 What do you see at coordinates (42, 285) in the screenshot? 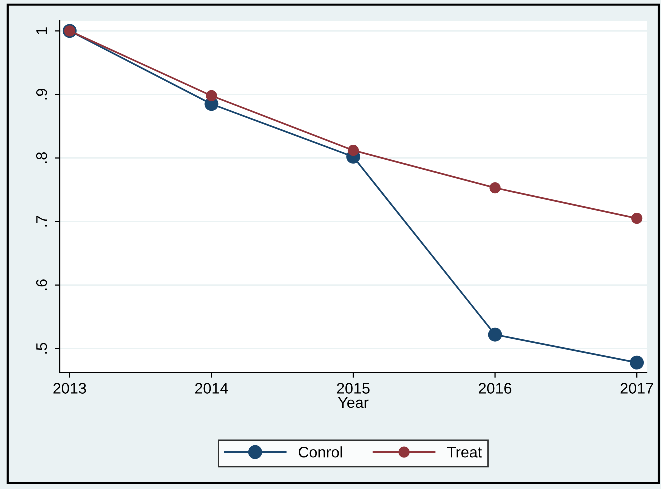
I see `y-tick-label: .6` at bounding box center [42, 285].